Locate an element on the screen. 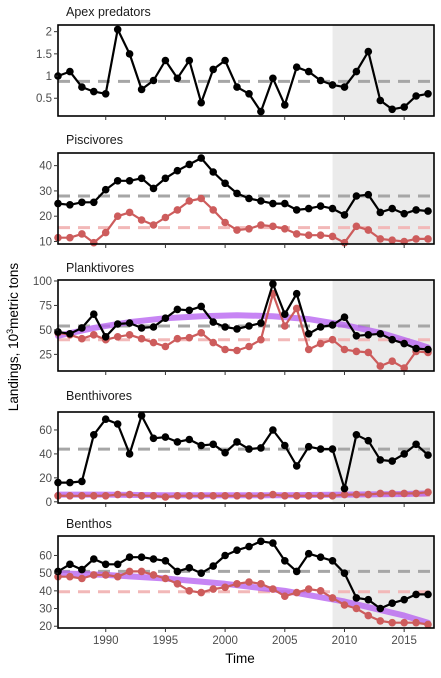 Image resolution: width=441 pixels, height=678 pixels. y-tick-label: 30 is located at coordinates (45, 610).